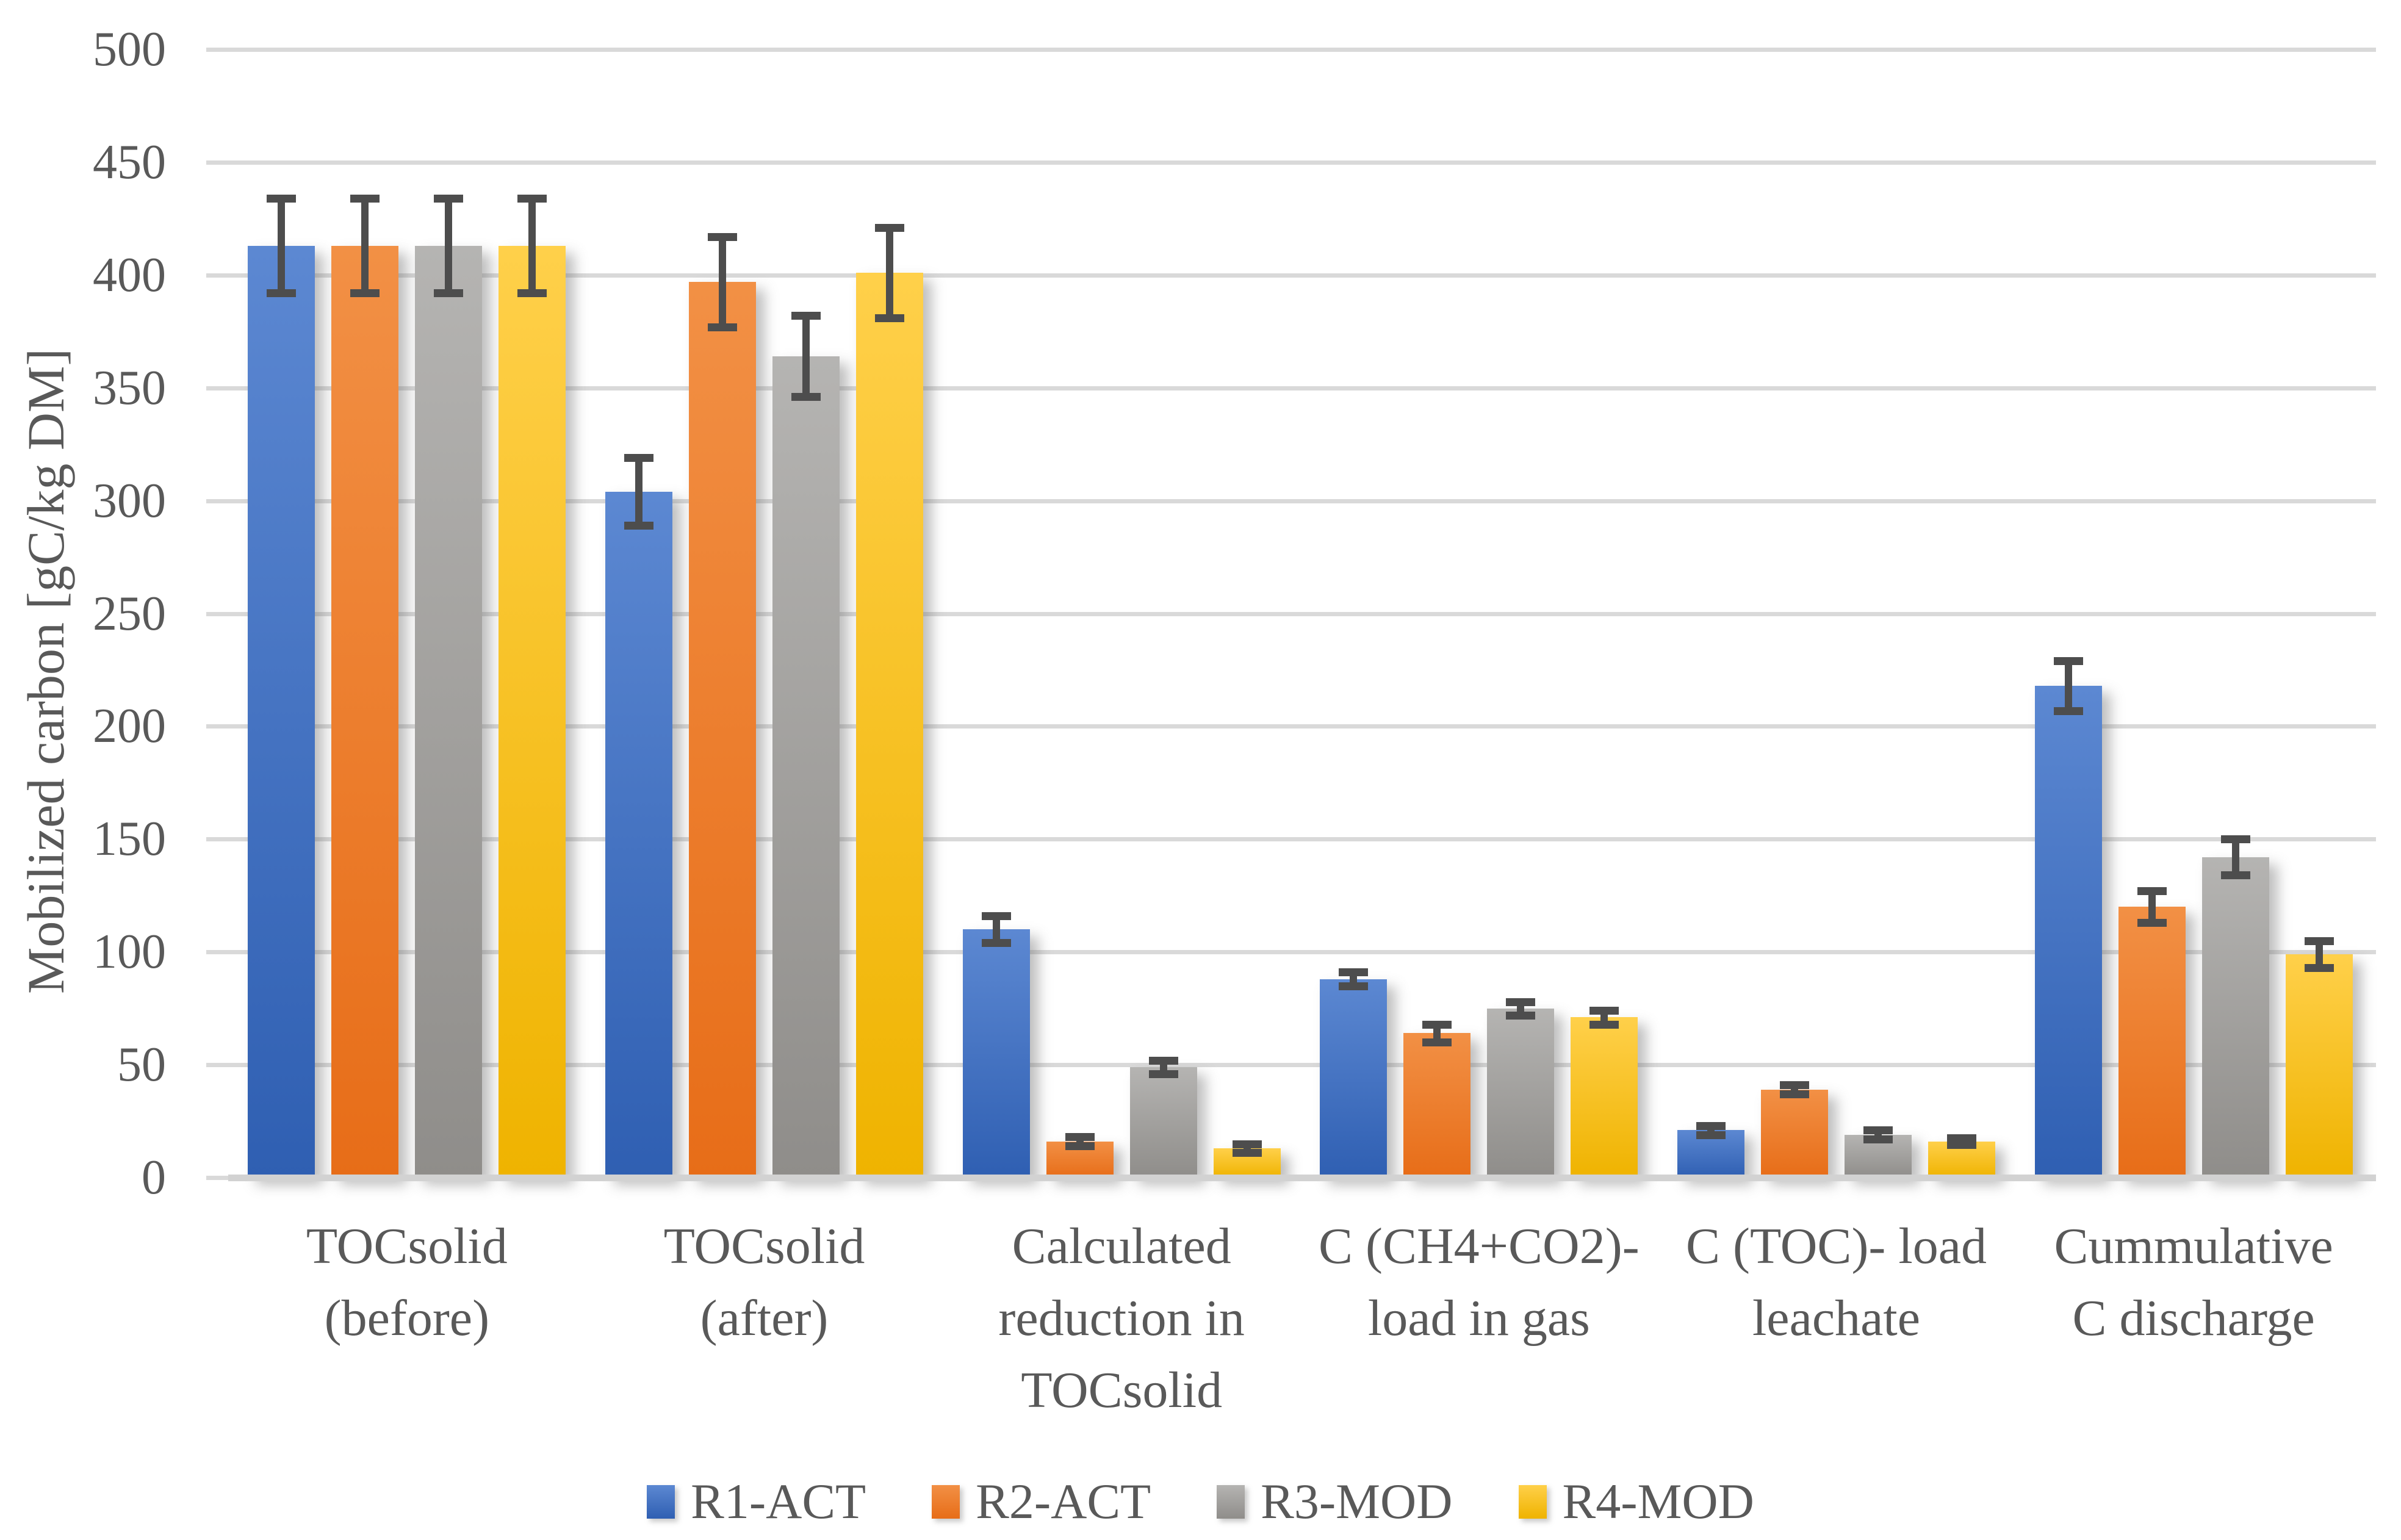 The width and height of the screenshot is (2401, 1540). What do you see at coordinates (1658, 1501) in the screenshot?
I see `legend-label: R4-MOD` at bounding box center [1658, 1501].